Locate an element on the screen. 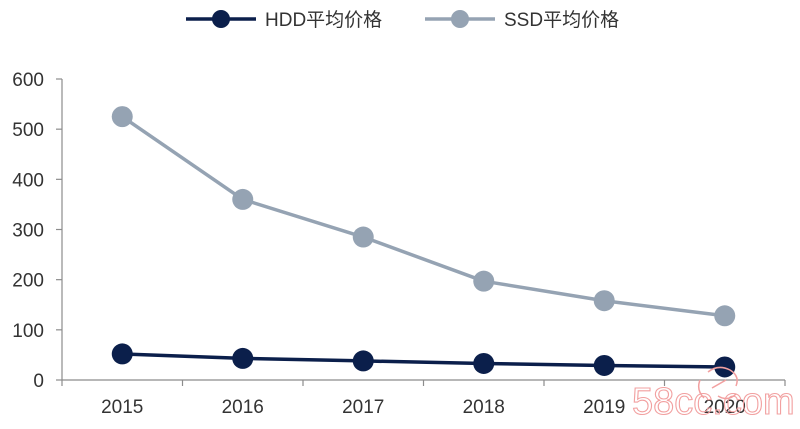  legend-label: HDD平均价格 is located at coordinates (323, 20).